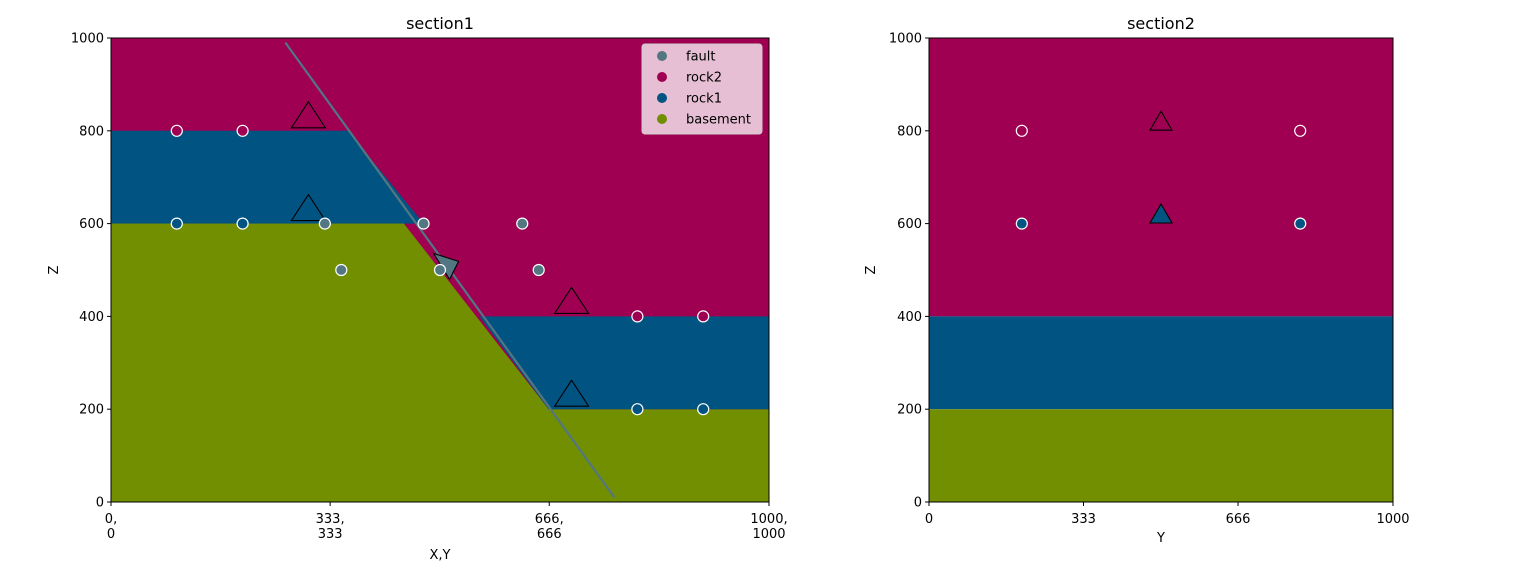  Describe the element at coordinates (662, 119) in the screenshot. I see `legend-marker-basement` at that location.